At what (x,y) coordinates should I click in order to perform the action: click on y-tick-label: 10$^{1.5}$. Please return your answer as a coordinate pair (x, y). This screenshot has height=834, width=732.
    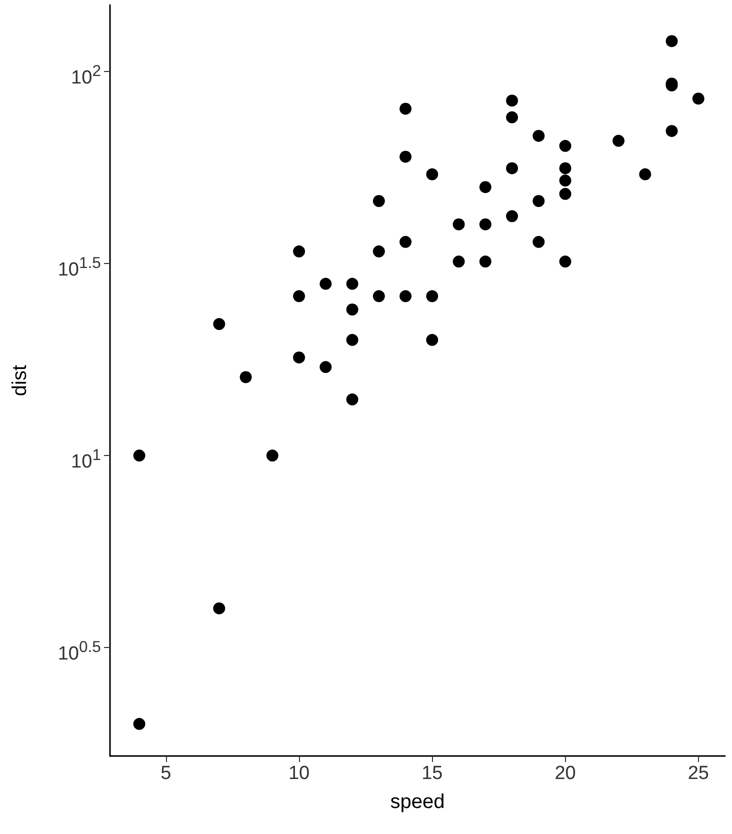
    Looking at the image, I should click on (79, 268).